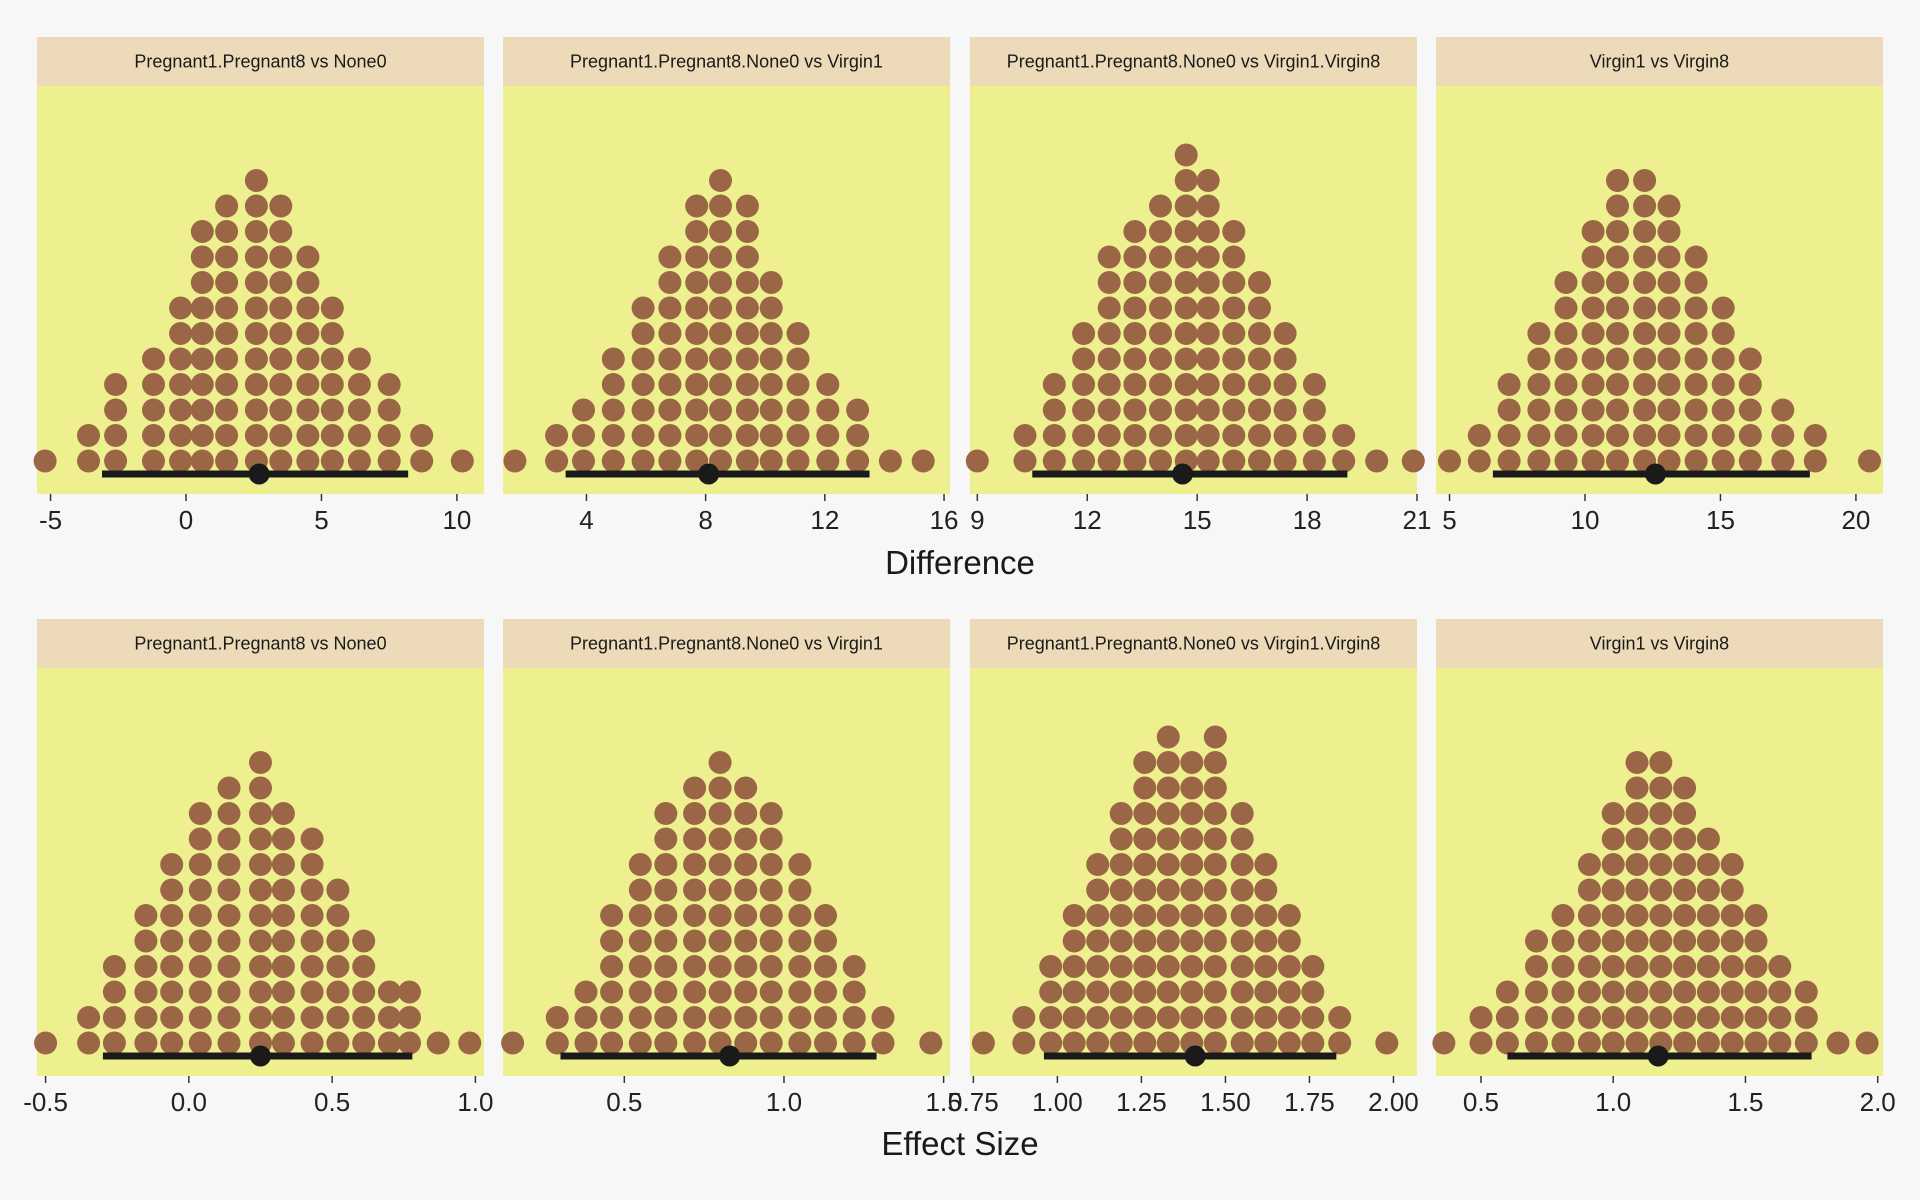 This screenshot has height=1200, width=1920. Describe the element at coordinates (959, 1143) in the screenshot. I see `x-axis-title: Effect Size` at that location.